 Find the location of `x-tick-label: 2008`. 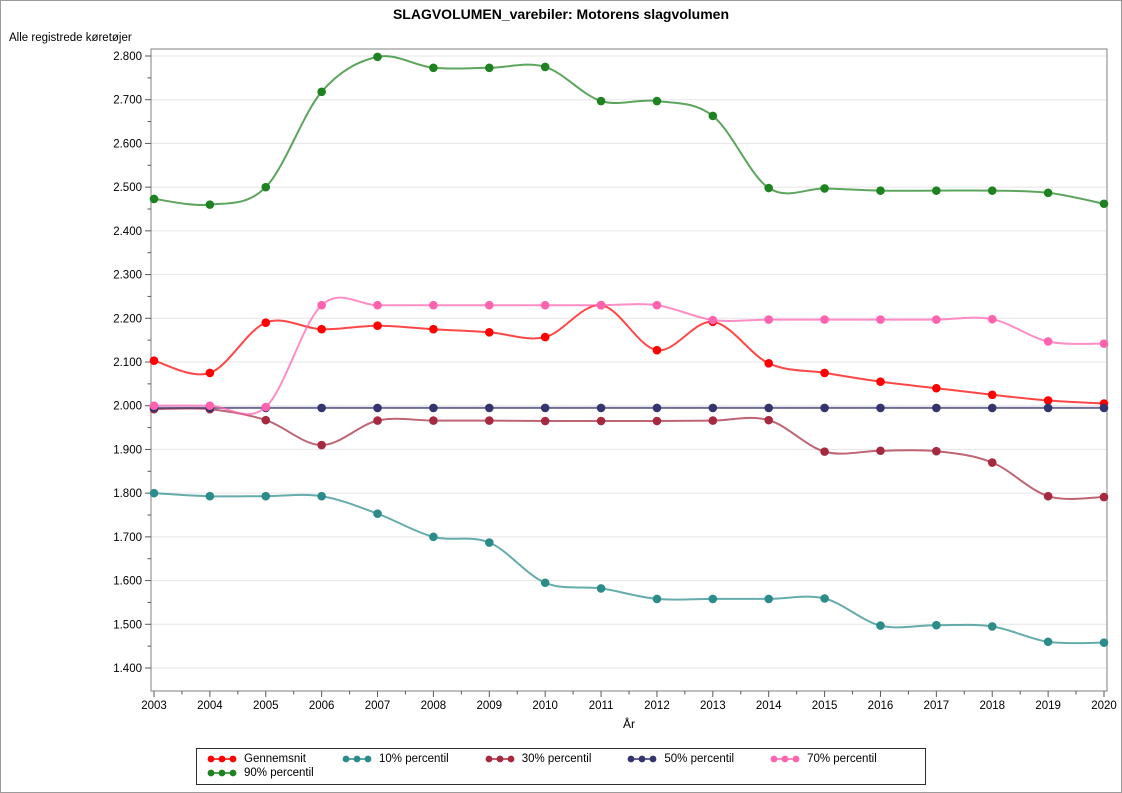

x-tick-label: 2008 is located at coordinates (434, 706).